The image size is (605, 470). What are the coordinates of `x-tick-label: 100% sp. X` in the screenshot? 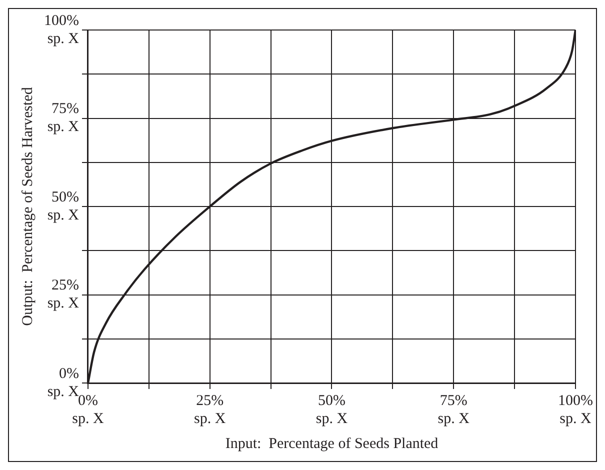 It's located at (575, 409).